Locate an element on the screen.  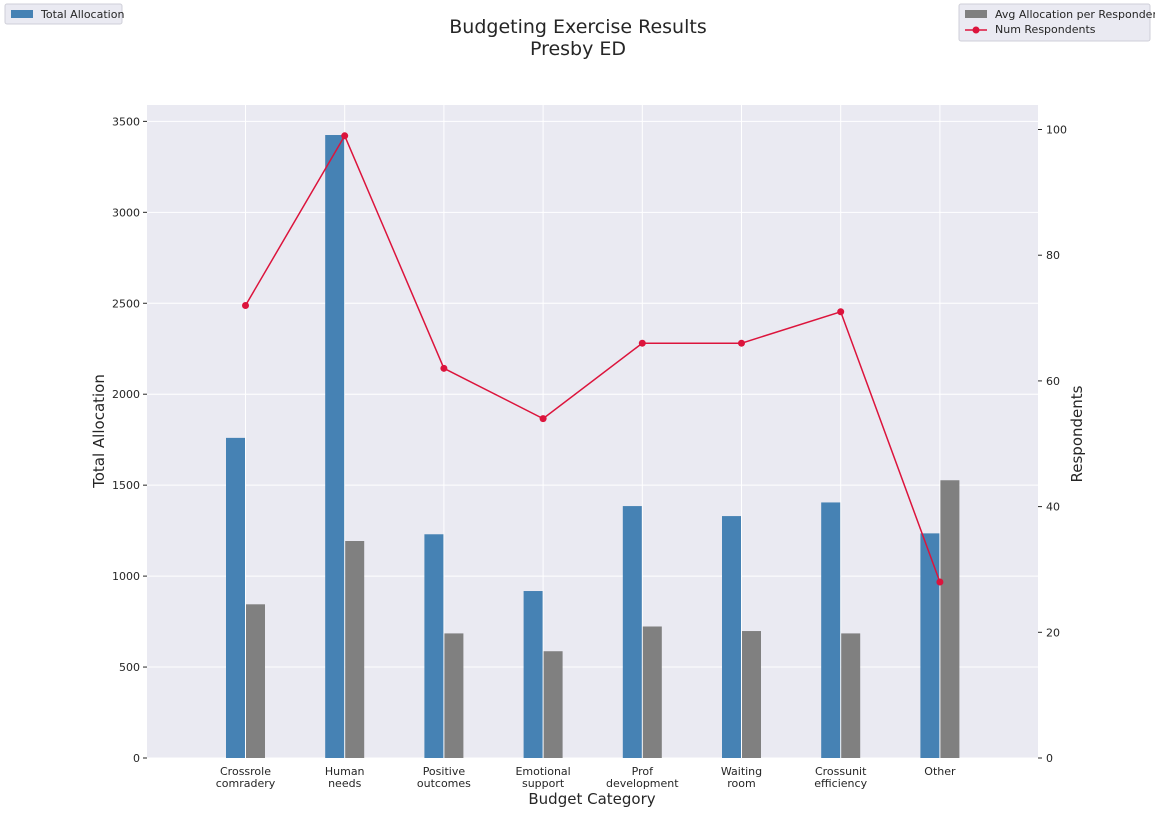
x-tick-label: Prof is located at coordinates (643, 771).